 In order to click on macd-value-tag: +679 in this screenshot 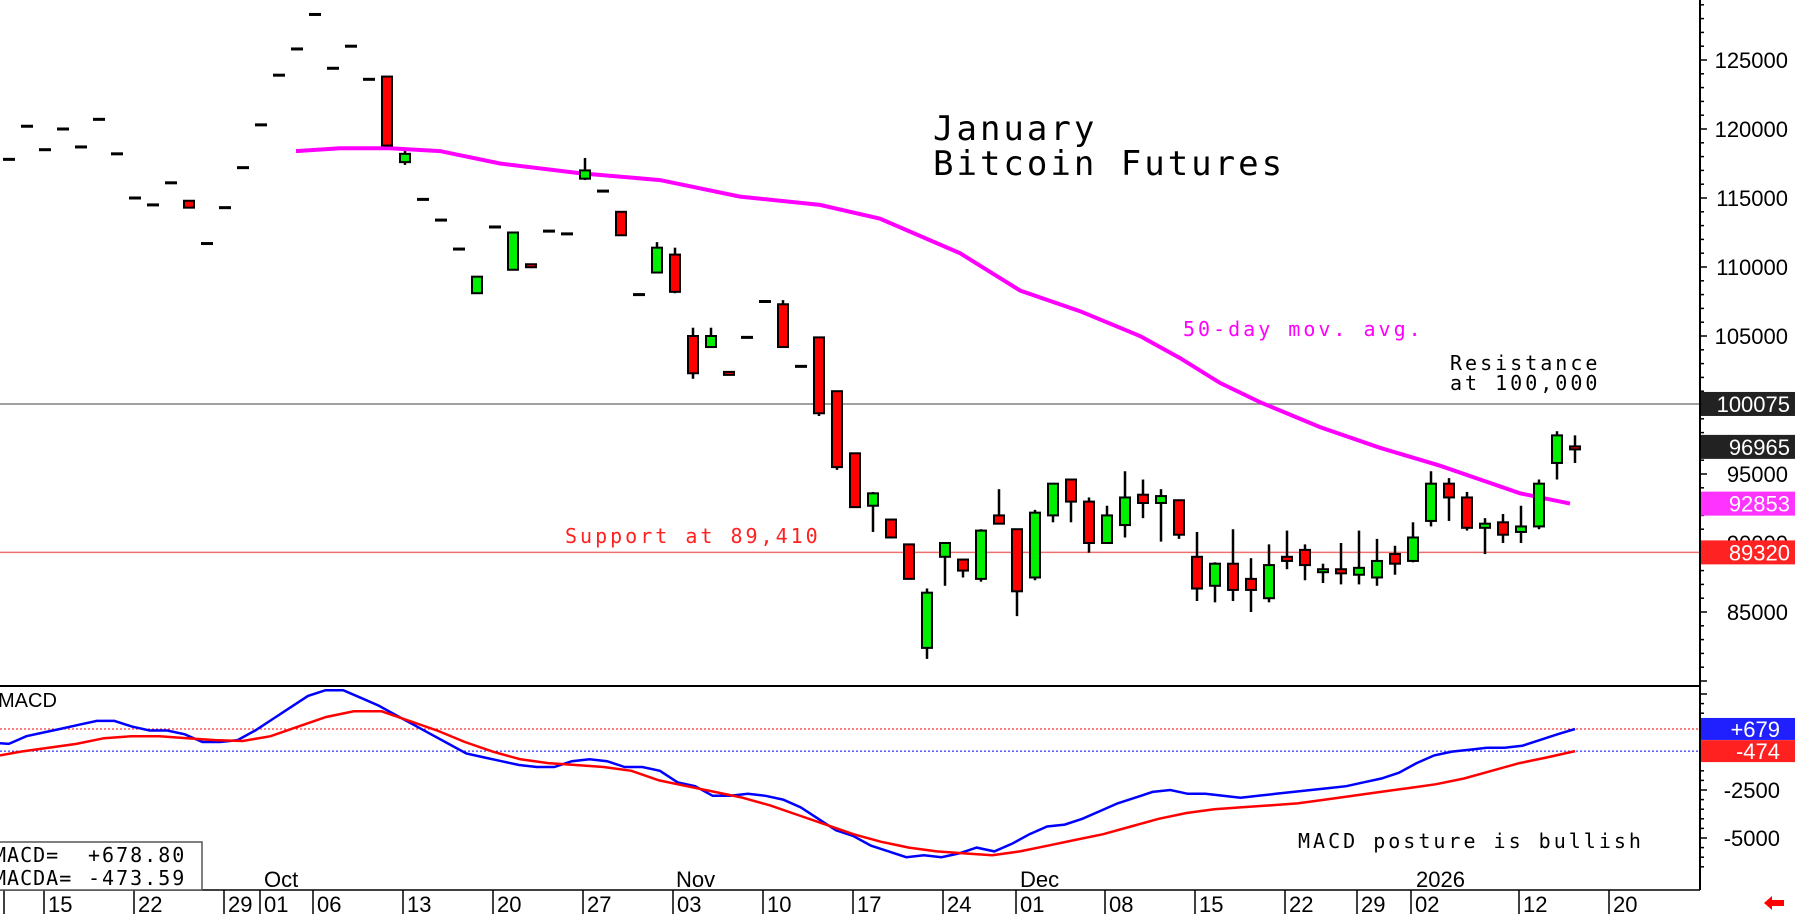, I will do `click(1748, 729)`.